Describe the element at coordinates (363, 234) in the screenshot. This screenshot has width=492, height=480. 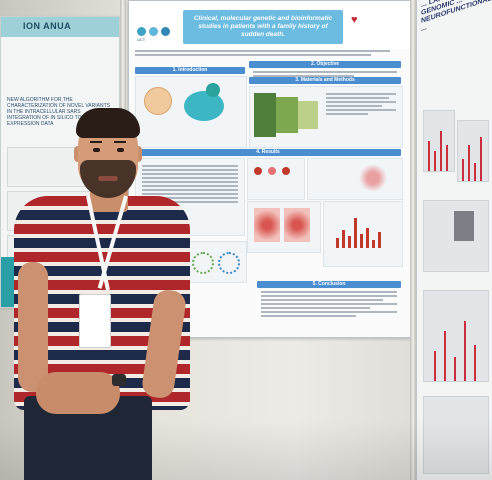
I see `results-bar-chart` at that location.